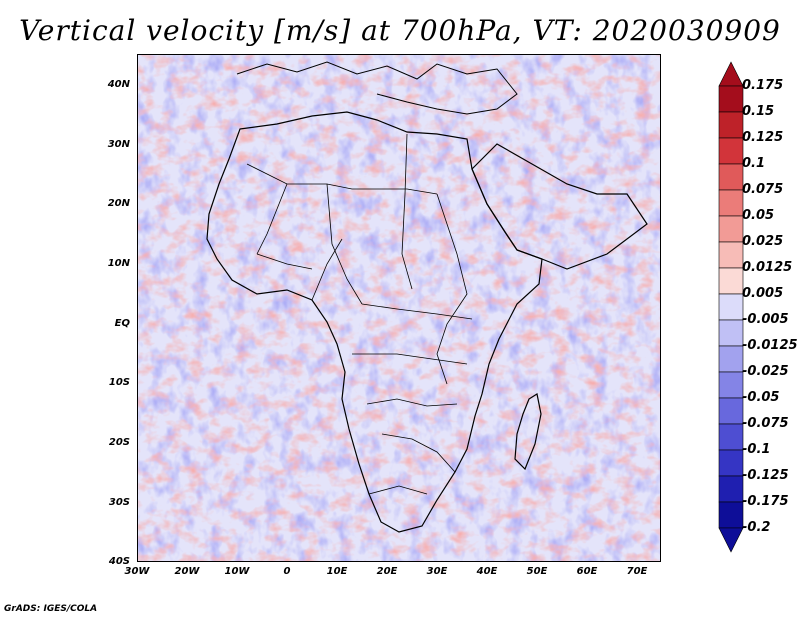  Describe the element at coordinates (756, 449) in the screenshot. I see `colorbar-label: -0.1` at that location.